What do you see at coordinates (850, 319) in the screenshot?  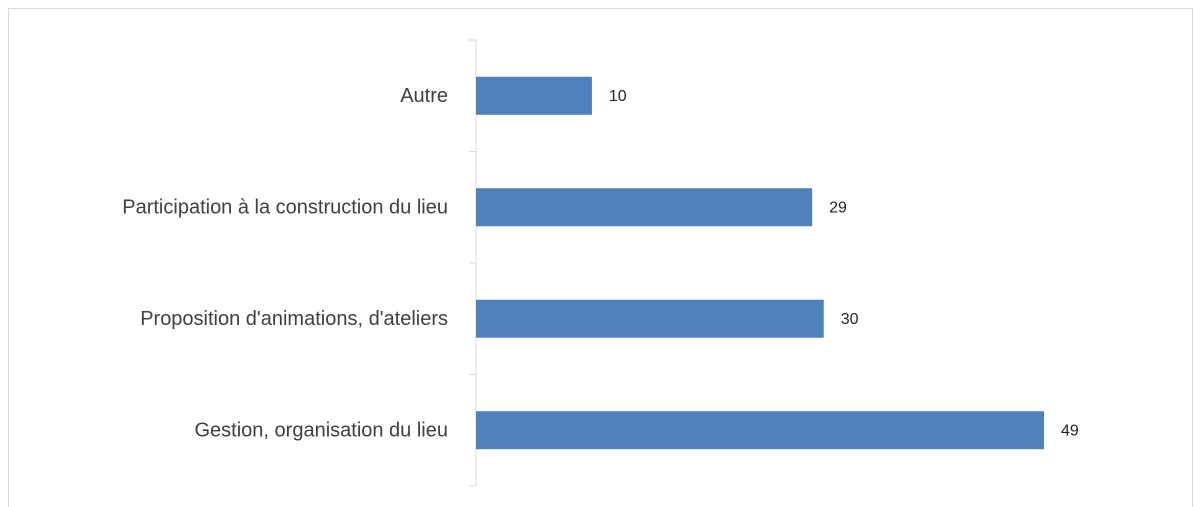 I see `data-label: 30` at bounding box center [850, 319].